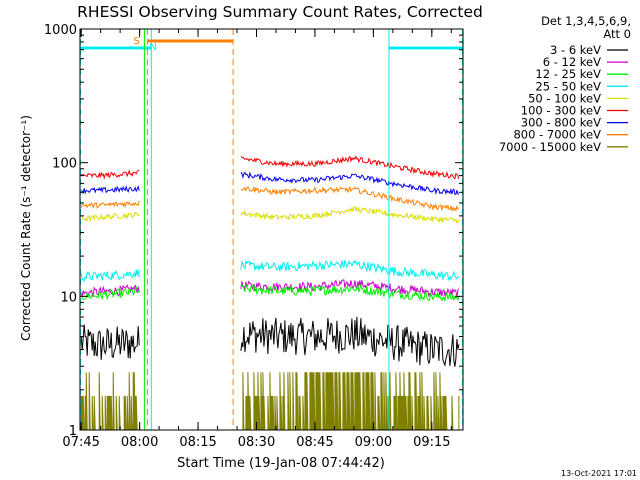  I want to click on legend-header-line-1: Det 1,3,4,5,6,9,, so click(586, 21).